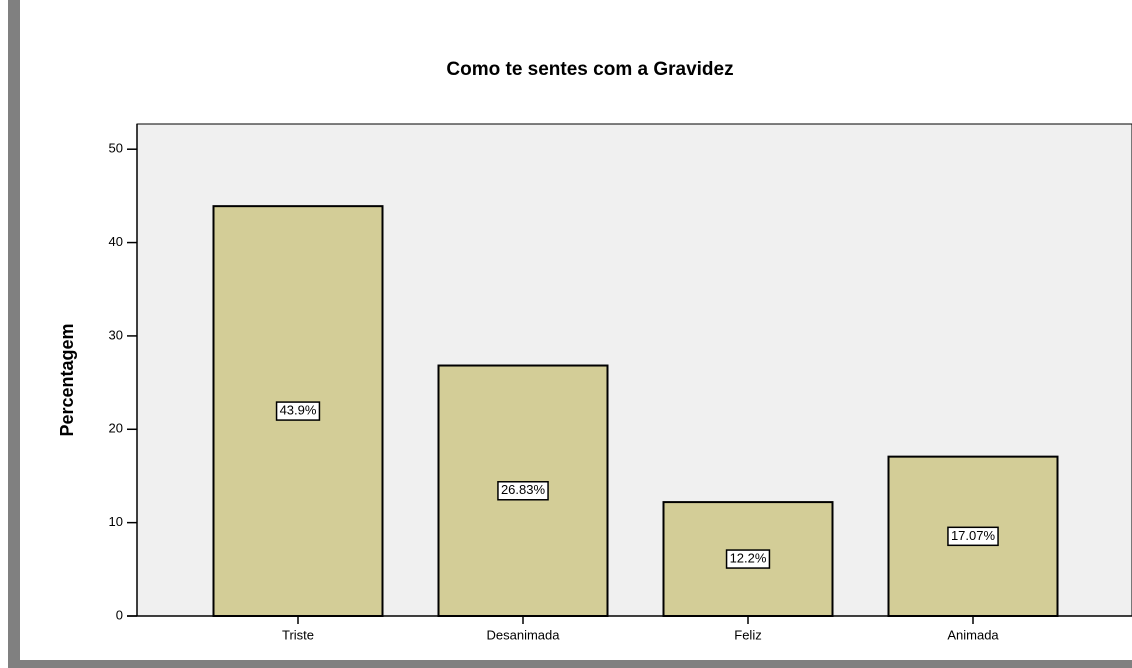 This screenshot has width=1132, height=668. Describe the element at coordinates (116, 148) in the screenshot. I see `y-tick-label: 50` at that location.